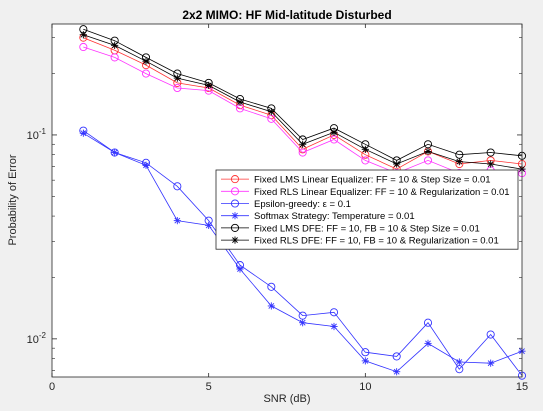  I want to click on x-tick-label: 10, so click(365, 387).